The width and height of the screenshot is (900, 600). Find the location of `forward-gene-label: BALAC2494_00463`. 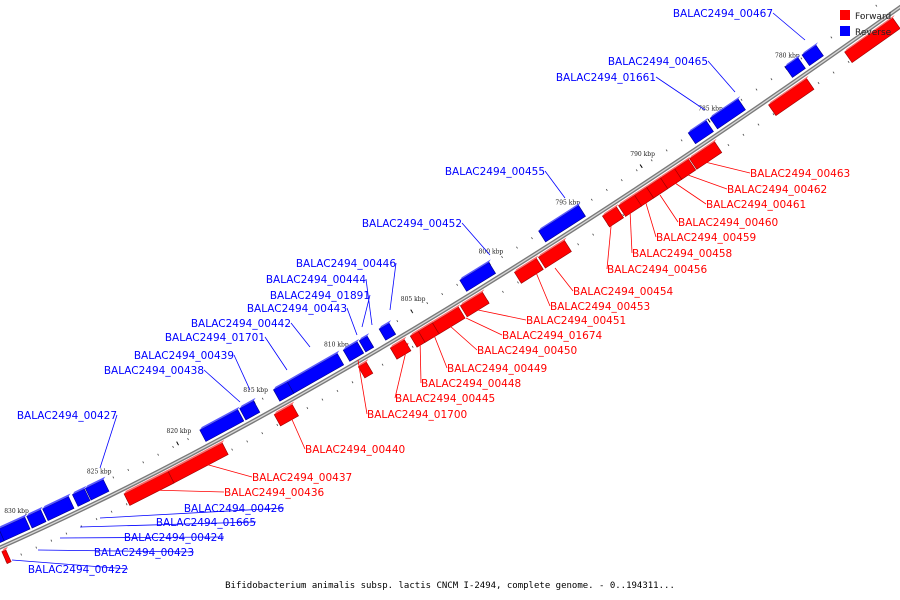

forward-gene-label: BALAC2494_00463 is located at coordinates (800, 174).